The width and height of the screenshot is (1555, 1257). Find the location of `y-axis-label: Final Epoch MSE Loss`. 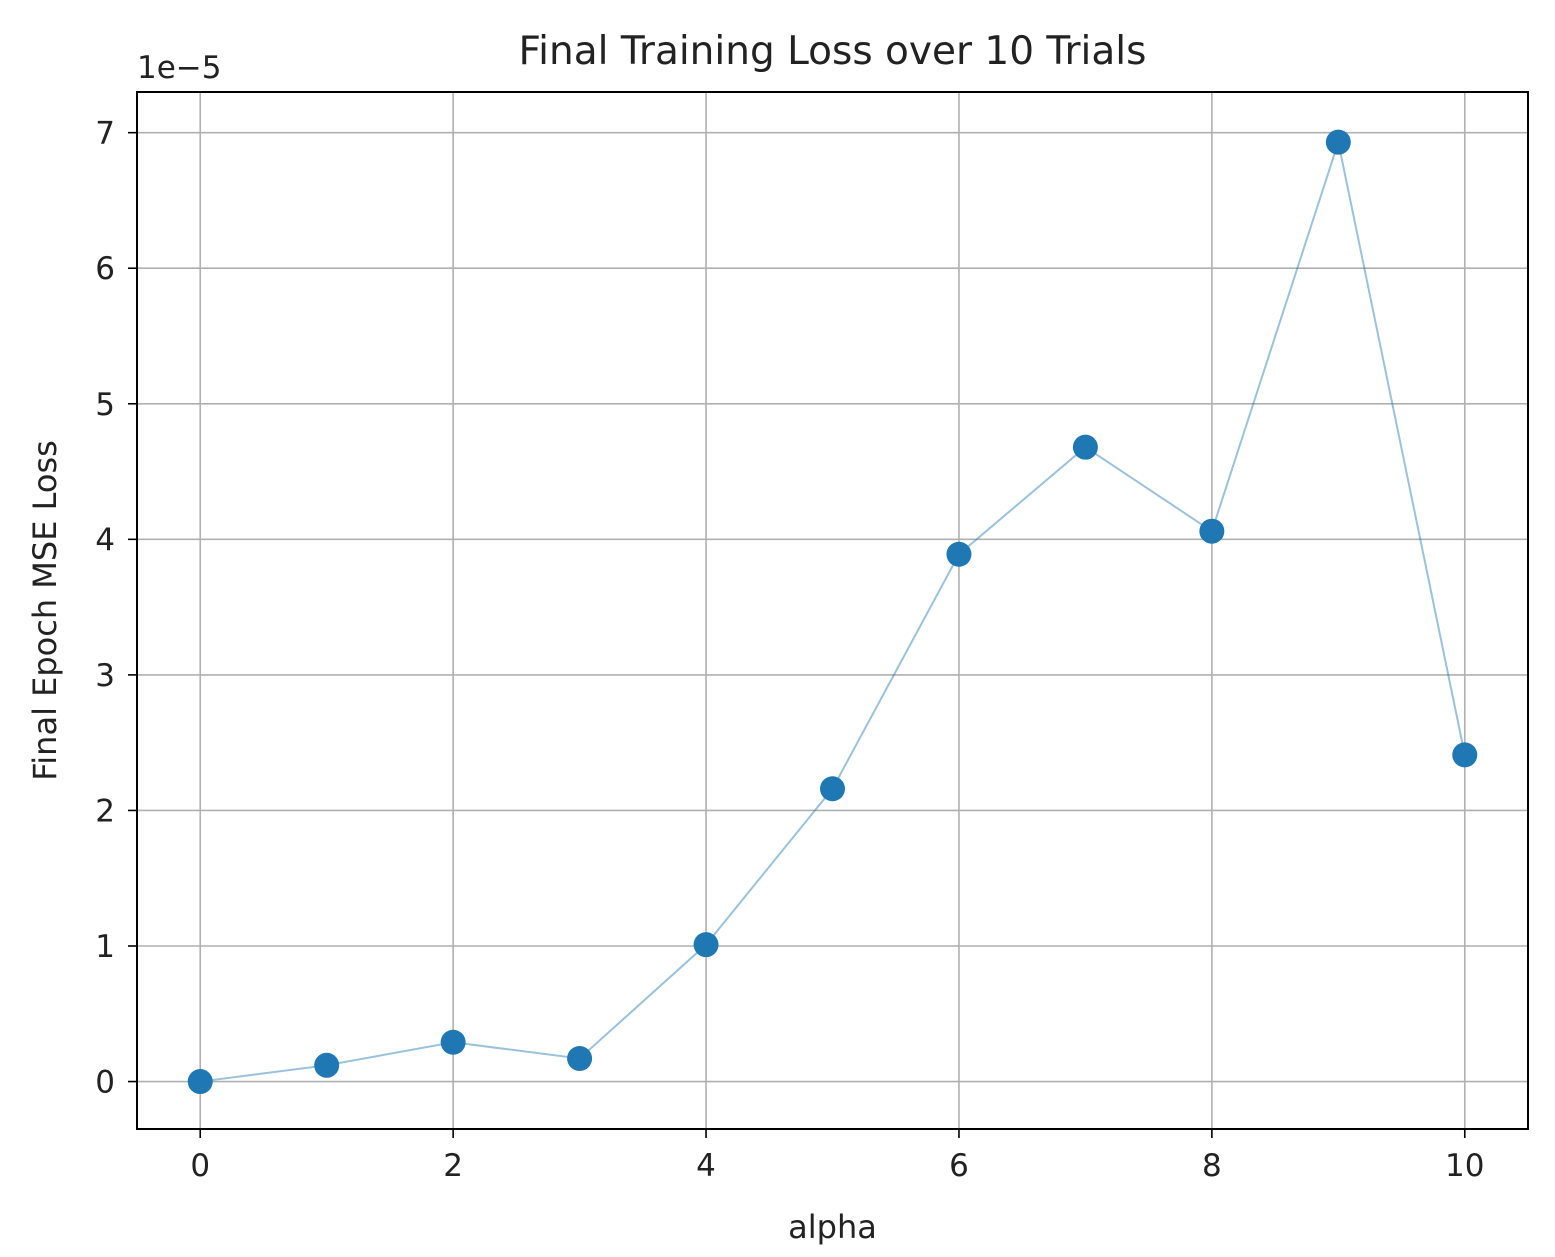

y-axis-label: Final Epoch MSE Loss is located at coordinates (45, 610).